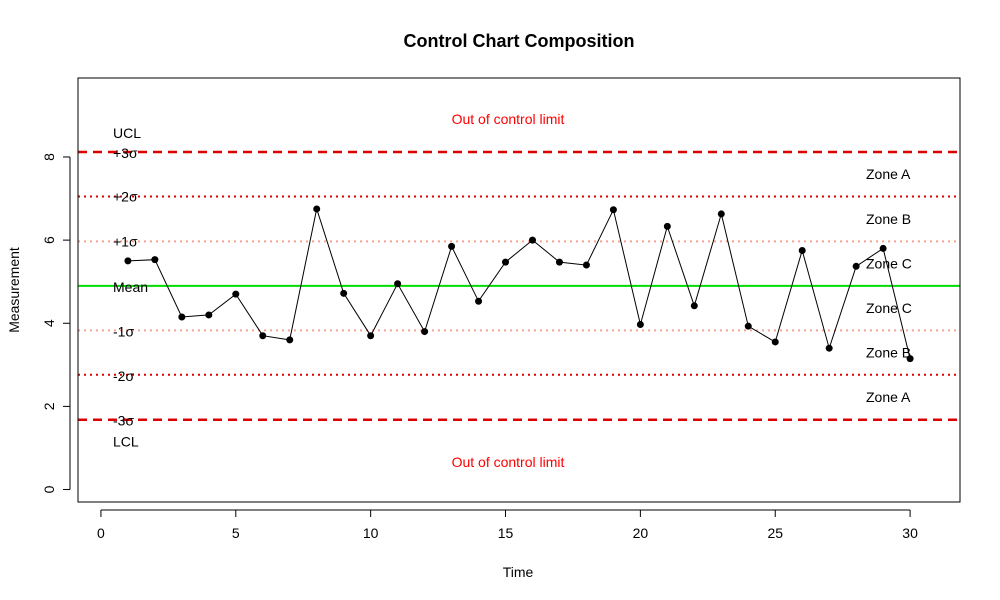 This screenshot has height=600, width=1000. I want to click on y-tick-label: 2, so click(49, 406).